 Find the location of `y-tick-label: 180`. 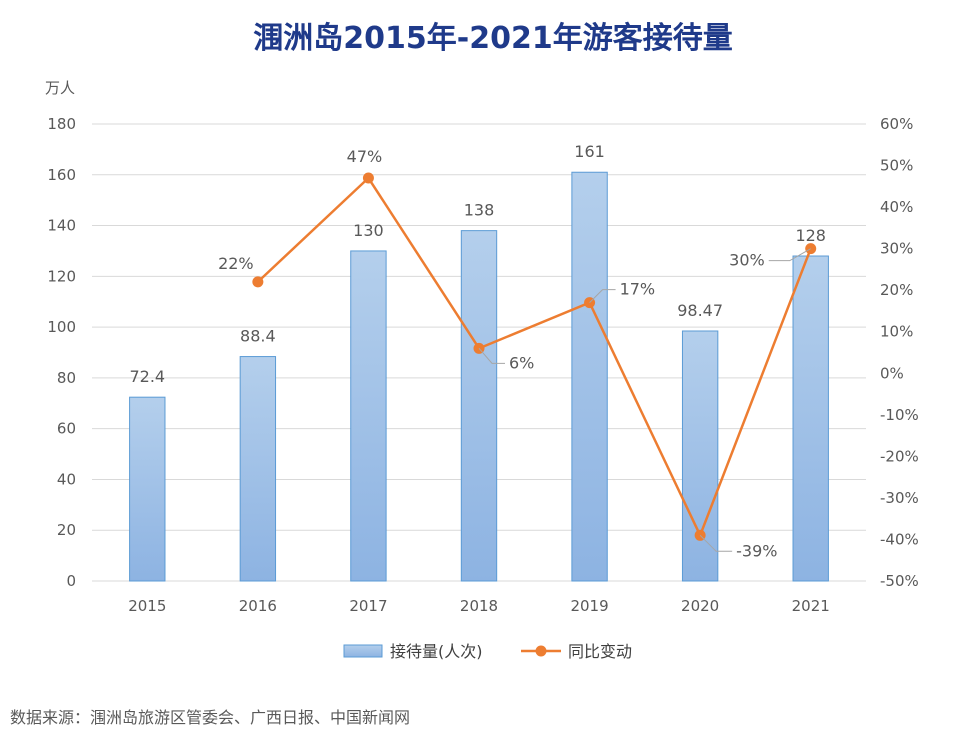

y-tick-label: 180 is located at coordinates (61, 124).